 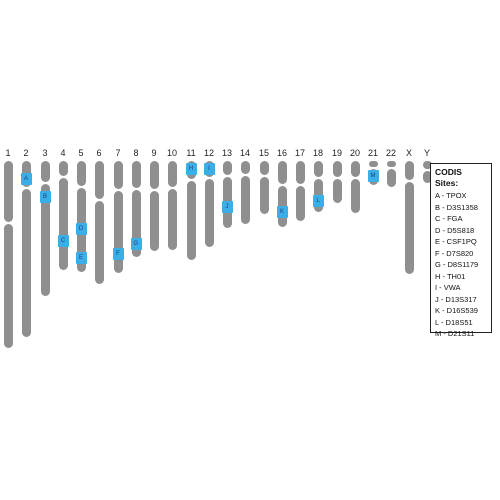 I want to click on chromosome-label: 15, so click(x=263, y=153).